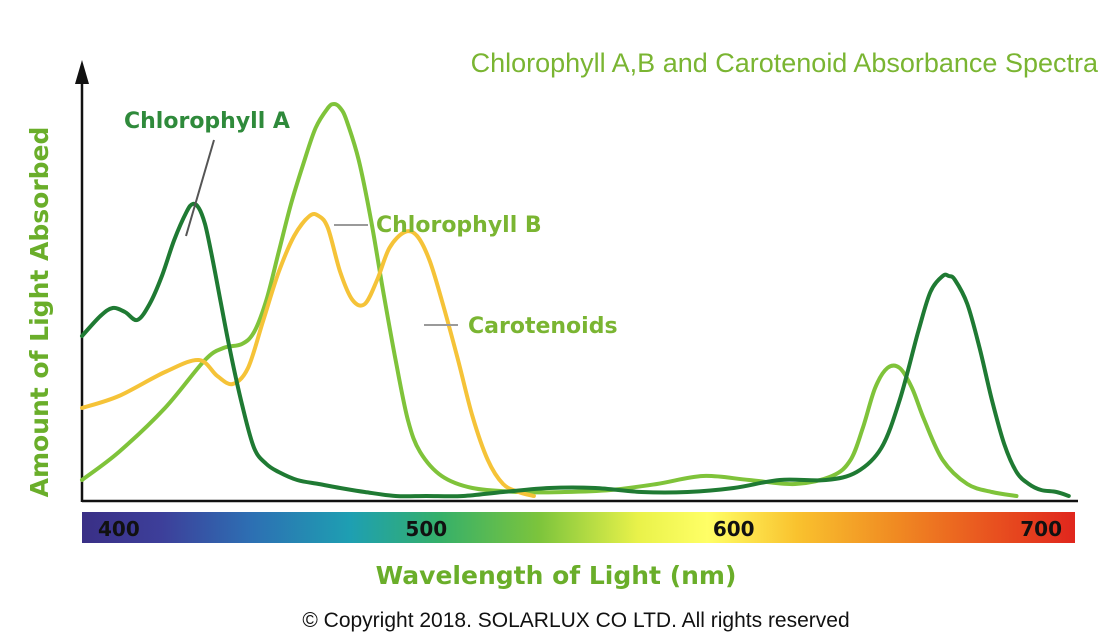 This screenshot has height=644, width=1106. I want to click on leader-lines, so click(321, 232).